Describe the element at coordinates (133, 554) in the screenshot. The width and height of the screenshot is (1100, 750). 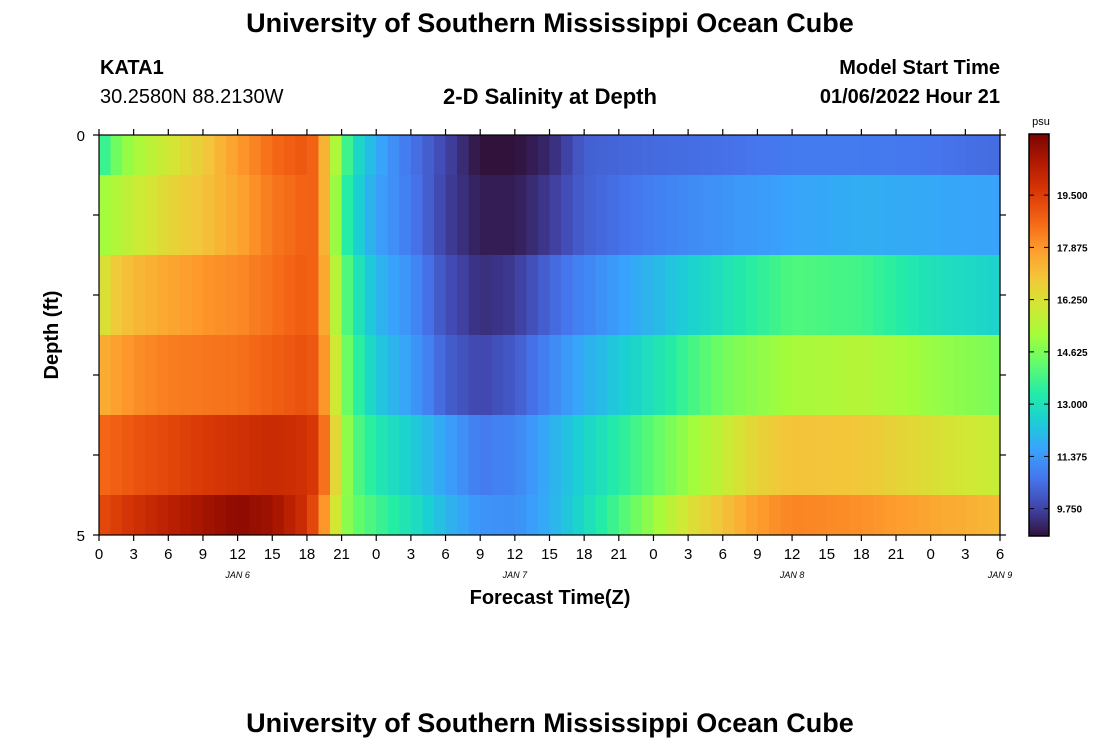
I see `x-tick-label: 3` at that location.